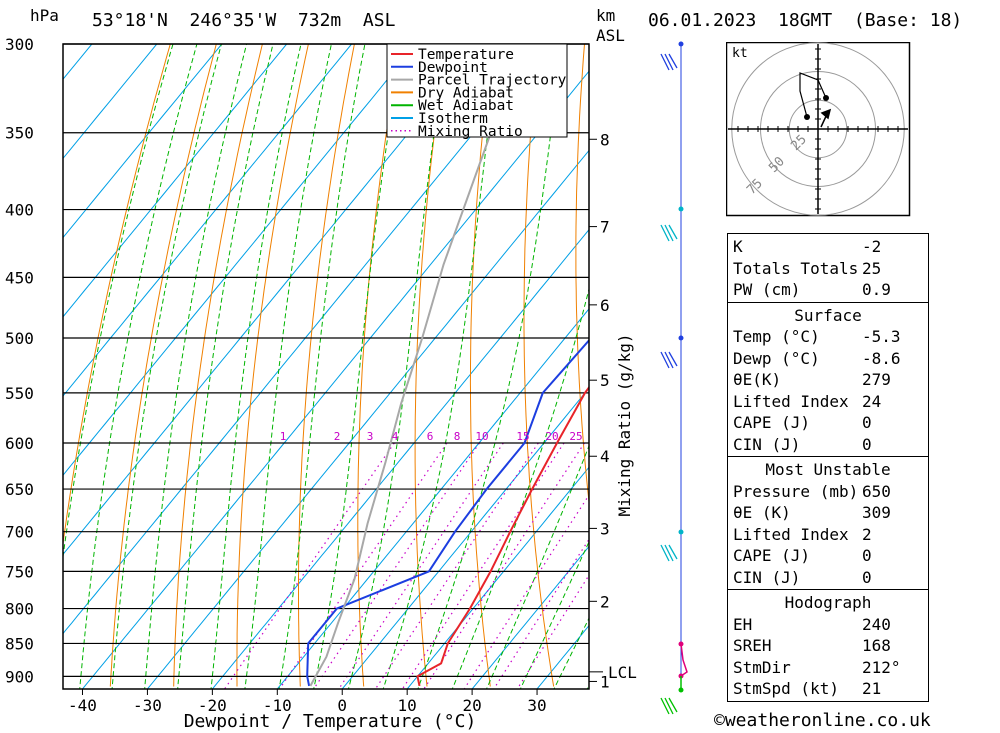  I want to click on lcl-label: LCL, so click(622, 672).